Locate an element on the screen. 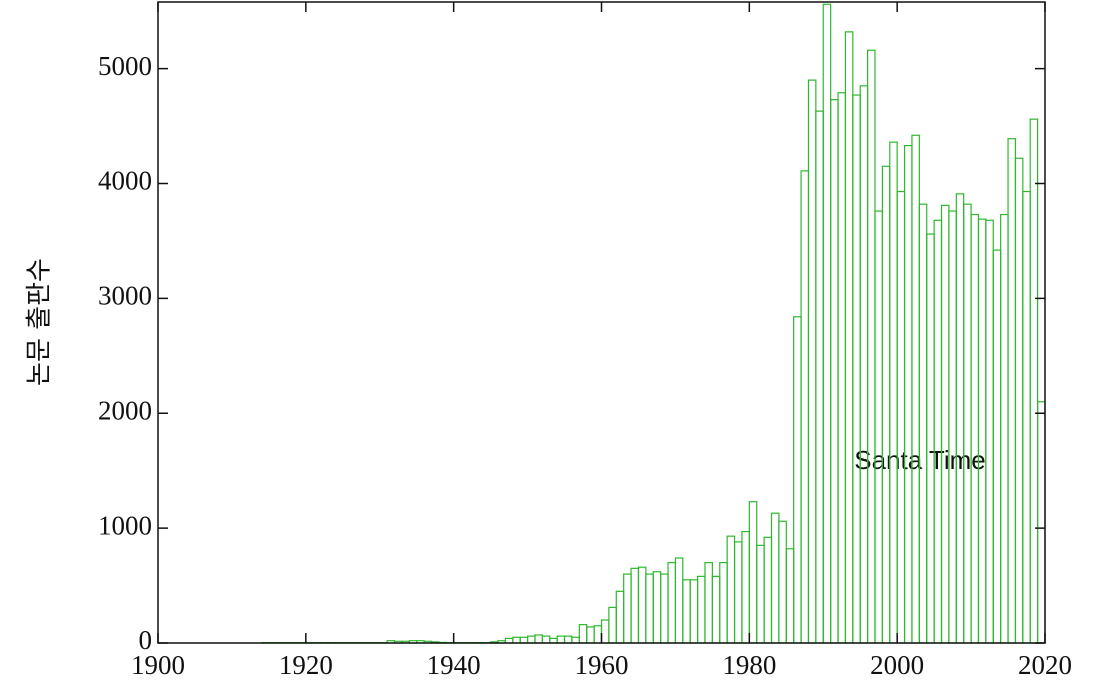  x-tick-label: 1900 is located at coordinates (158, 665).